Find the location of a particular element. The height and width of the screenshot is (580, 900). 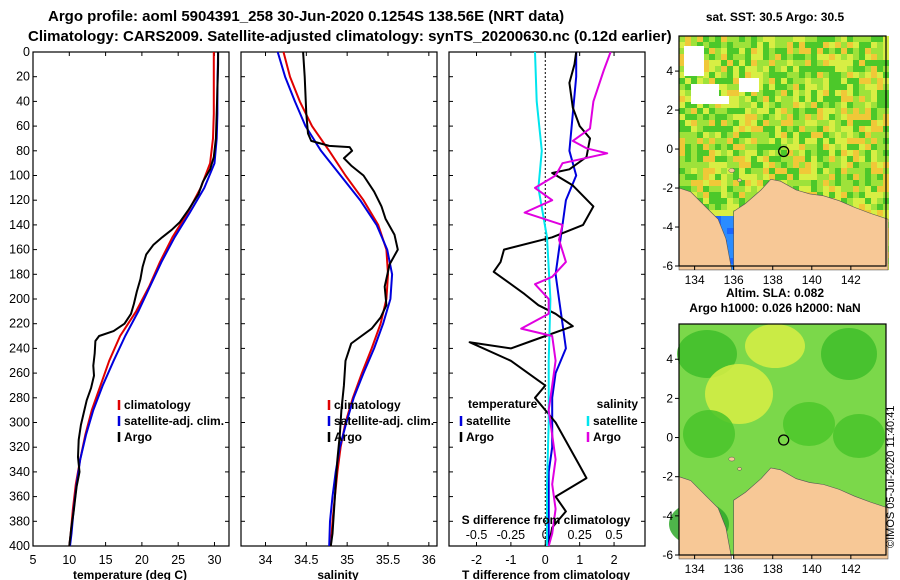

lat-tick-label: -6 is located at coordinates (667, 555).